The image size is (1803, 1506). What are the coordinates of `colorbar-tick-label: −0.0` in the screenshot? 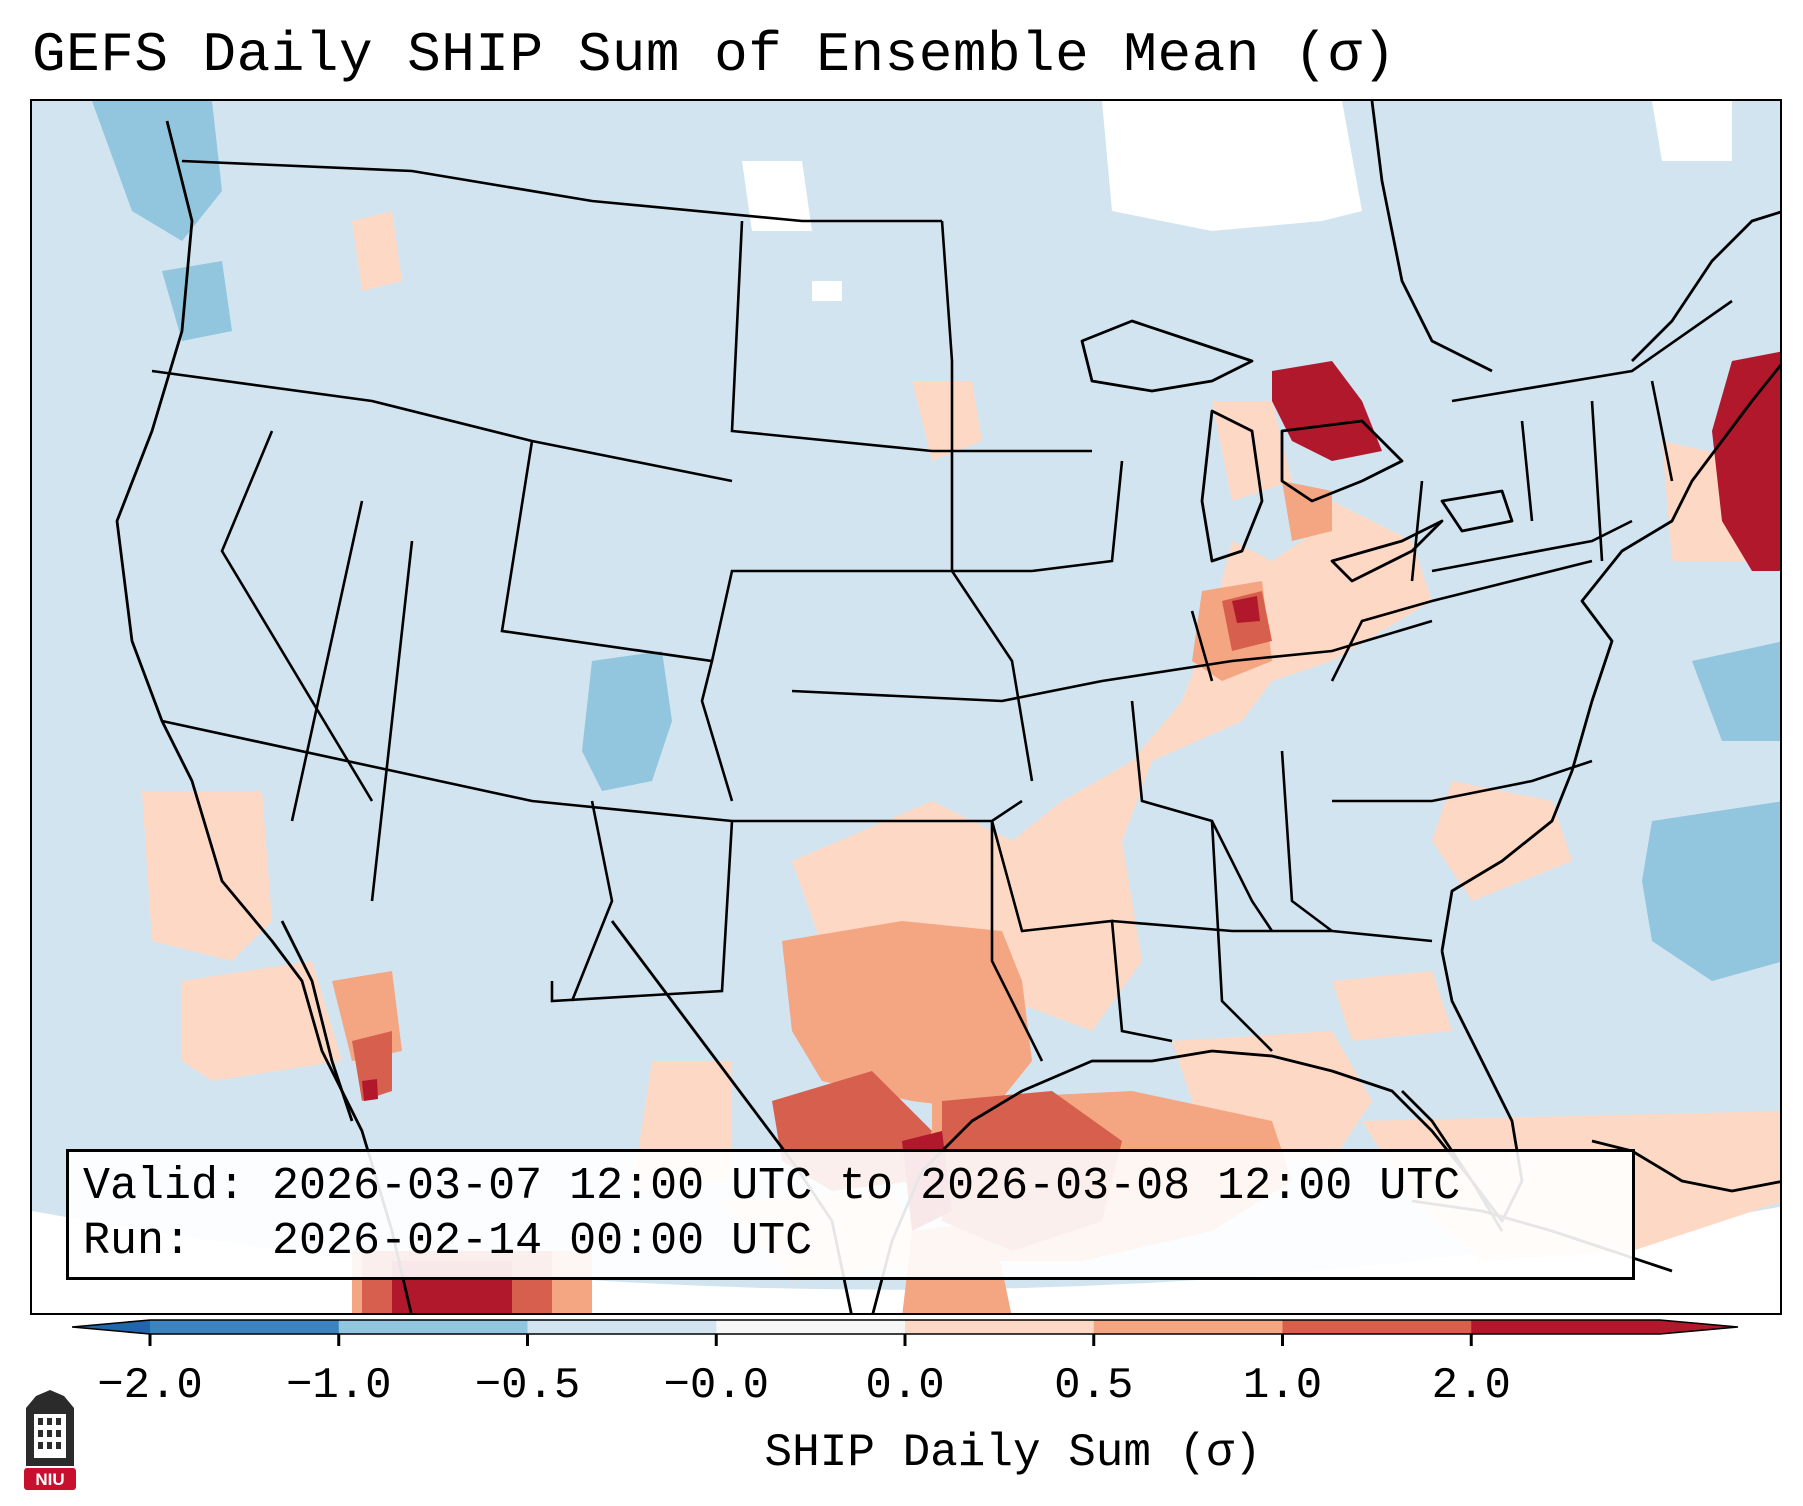 It's located at (716, 1386).